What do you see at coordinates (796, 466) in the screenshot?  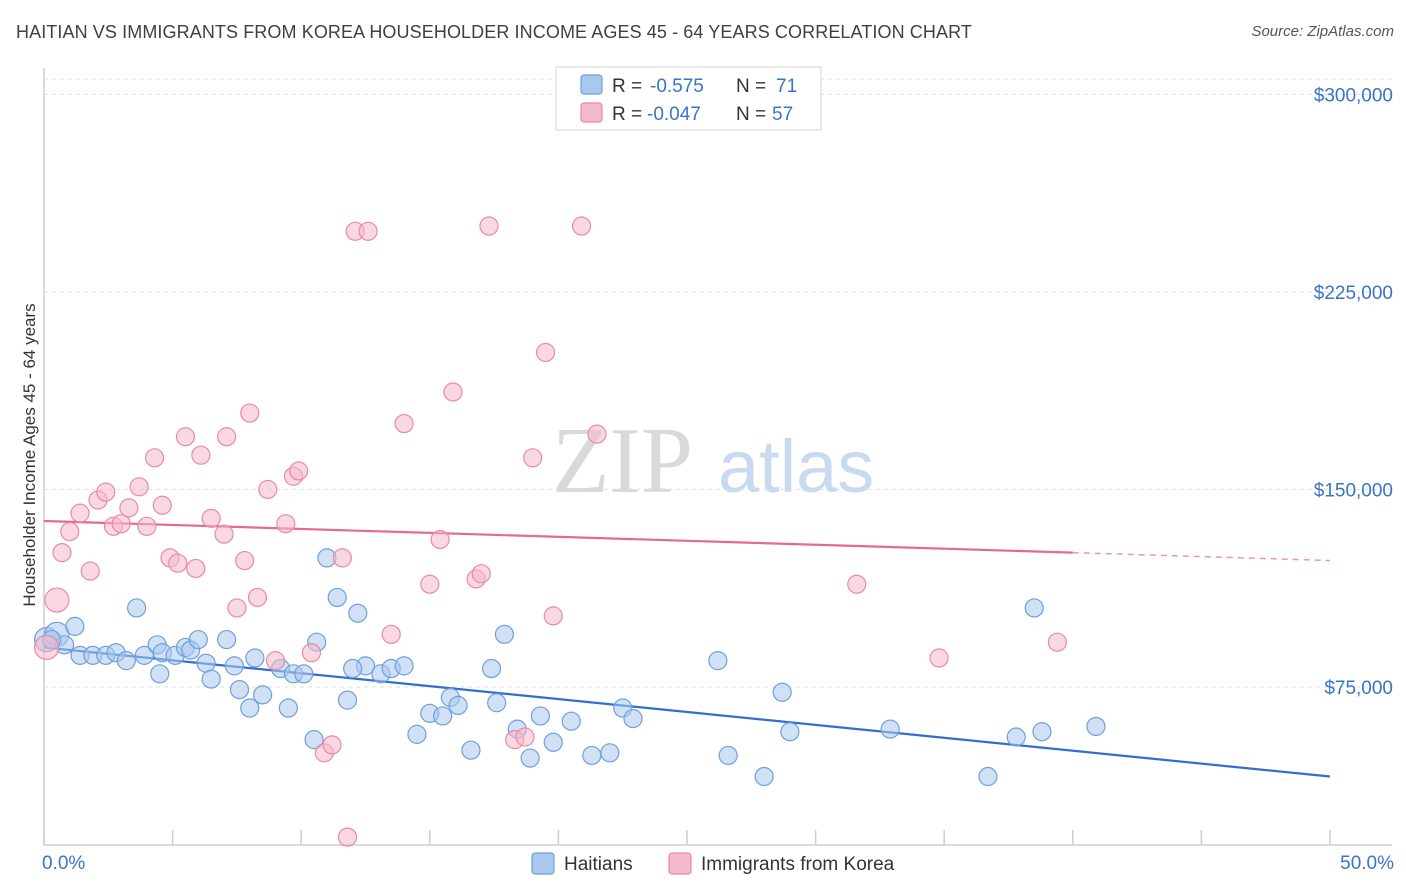 I see `watermark-atlas: atlas` at bounding box center [796, 466].